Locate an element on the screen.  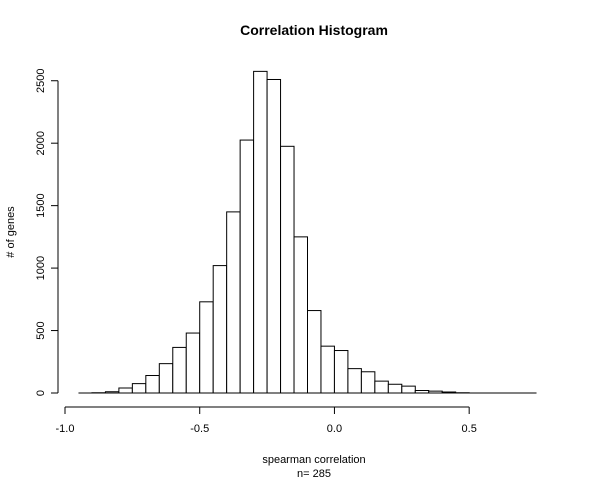
y-axis-label: # of genes is located at coordinates (11, 232).